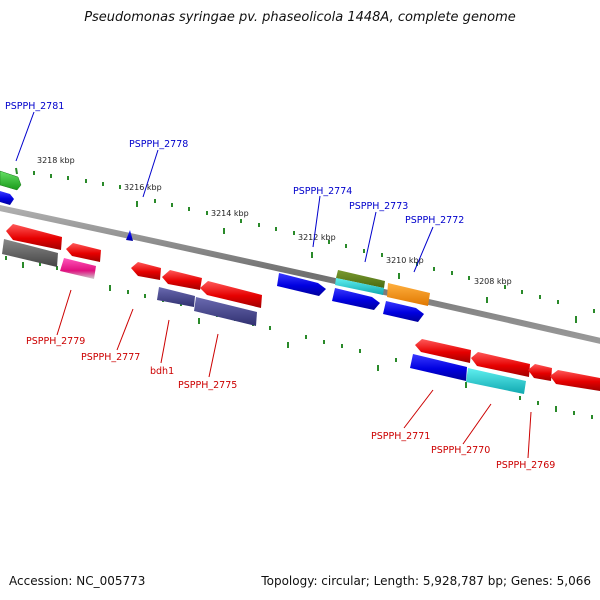 This screenshot has height=600, width=600. Describe the element at coordinates (550, 581) in the screenshot. I see `genes-count-text: Genes: 5,066` at that location.